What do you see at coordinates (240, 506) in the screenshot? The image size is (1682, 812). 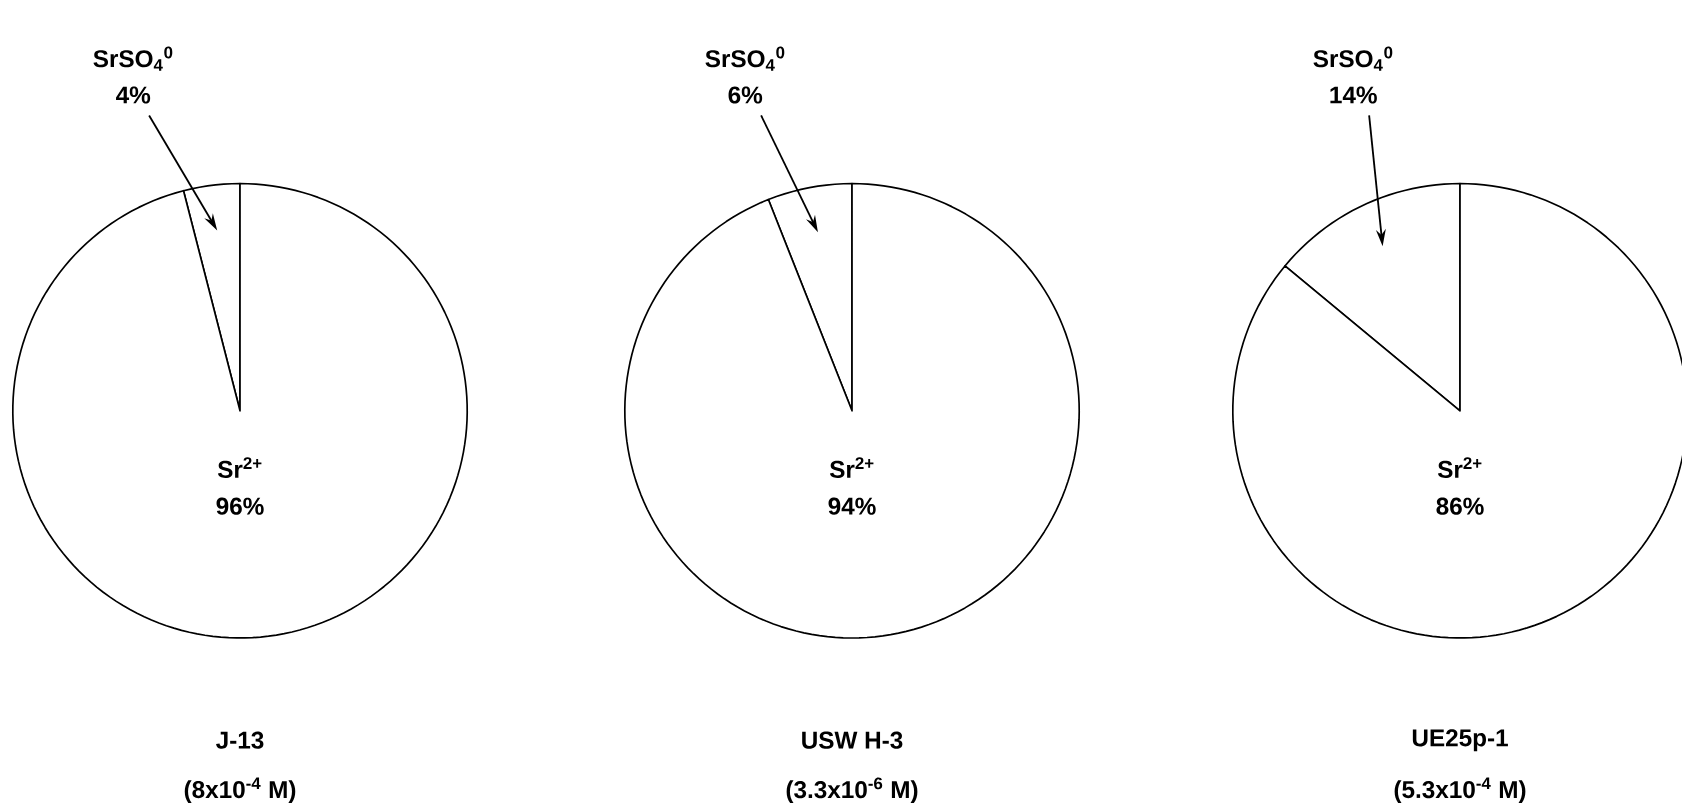 I see `data-label: 96%` at bounding box center [240, 506].